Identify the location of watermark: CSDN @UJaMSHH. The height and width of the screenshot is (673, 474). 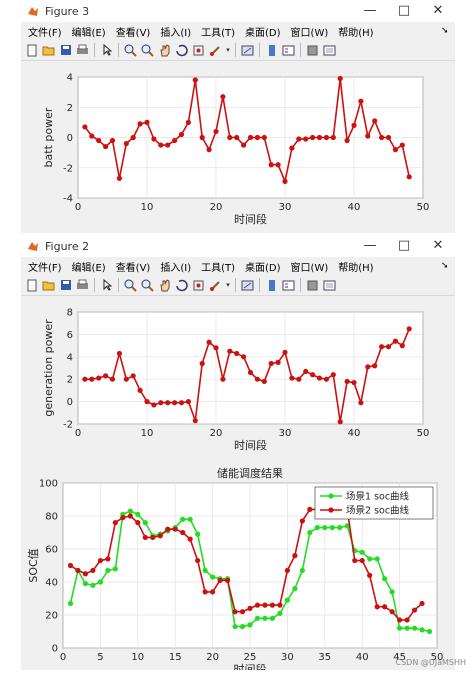
(430, 662).